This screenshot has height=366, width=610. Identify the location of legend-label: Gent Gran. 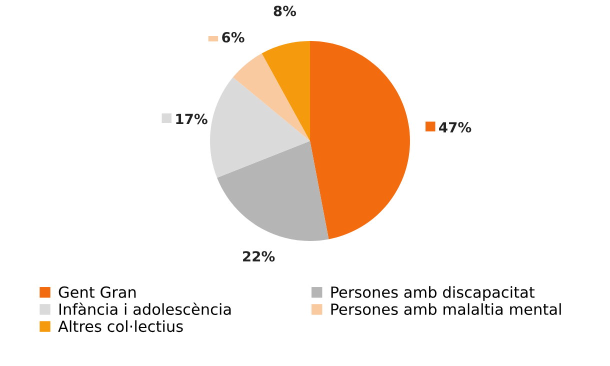
(97, 292).